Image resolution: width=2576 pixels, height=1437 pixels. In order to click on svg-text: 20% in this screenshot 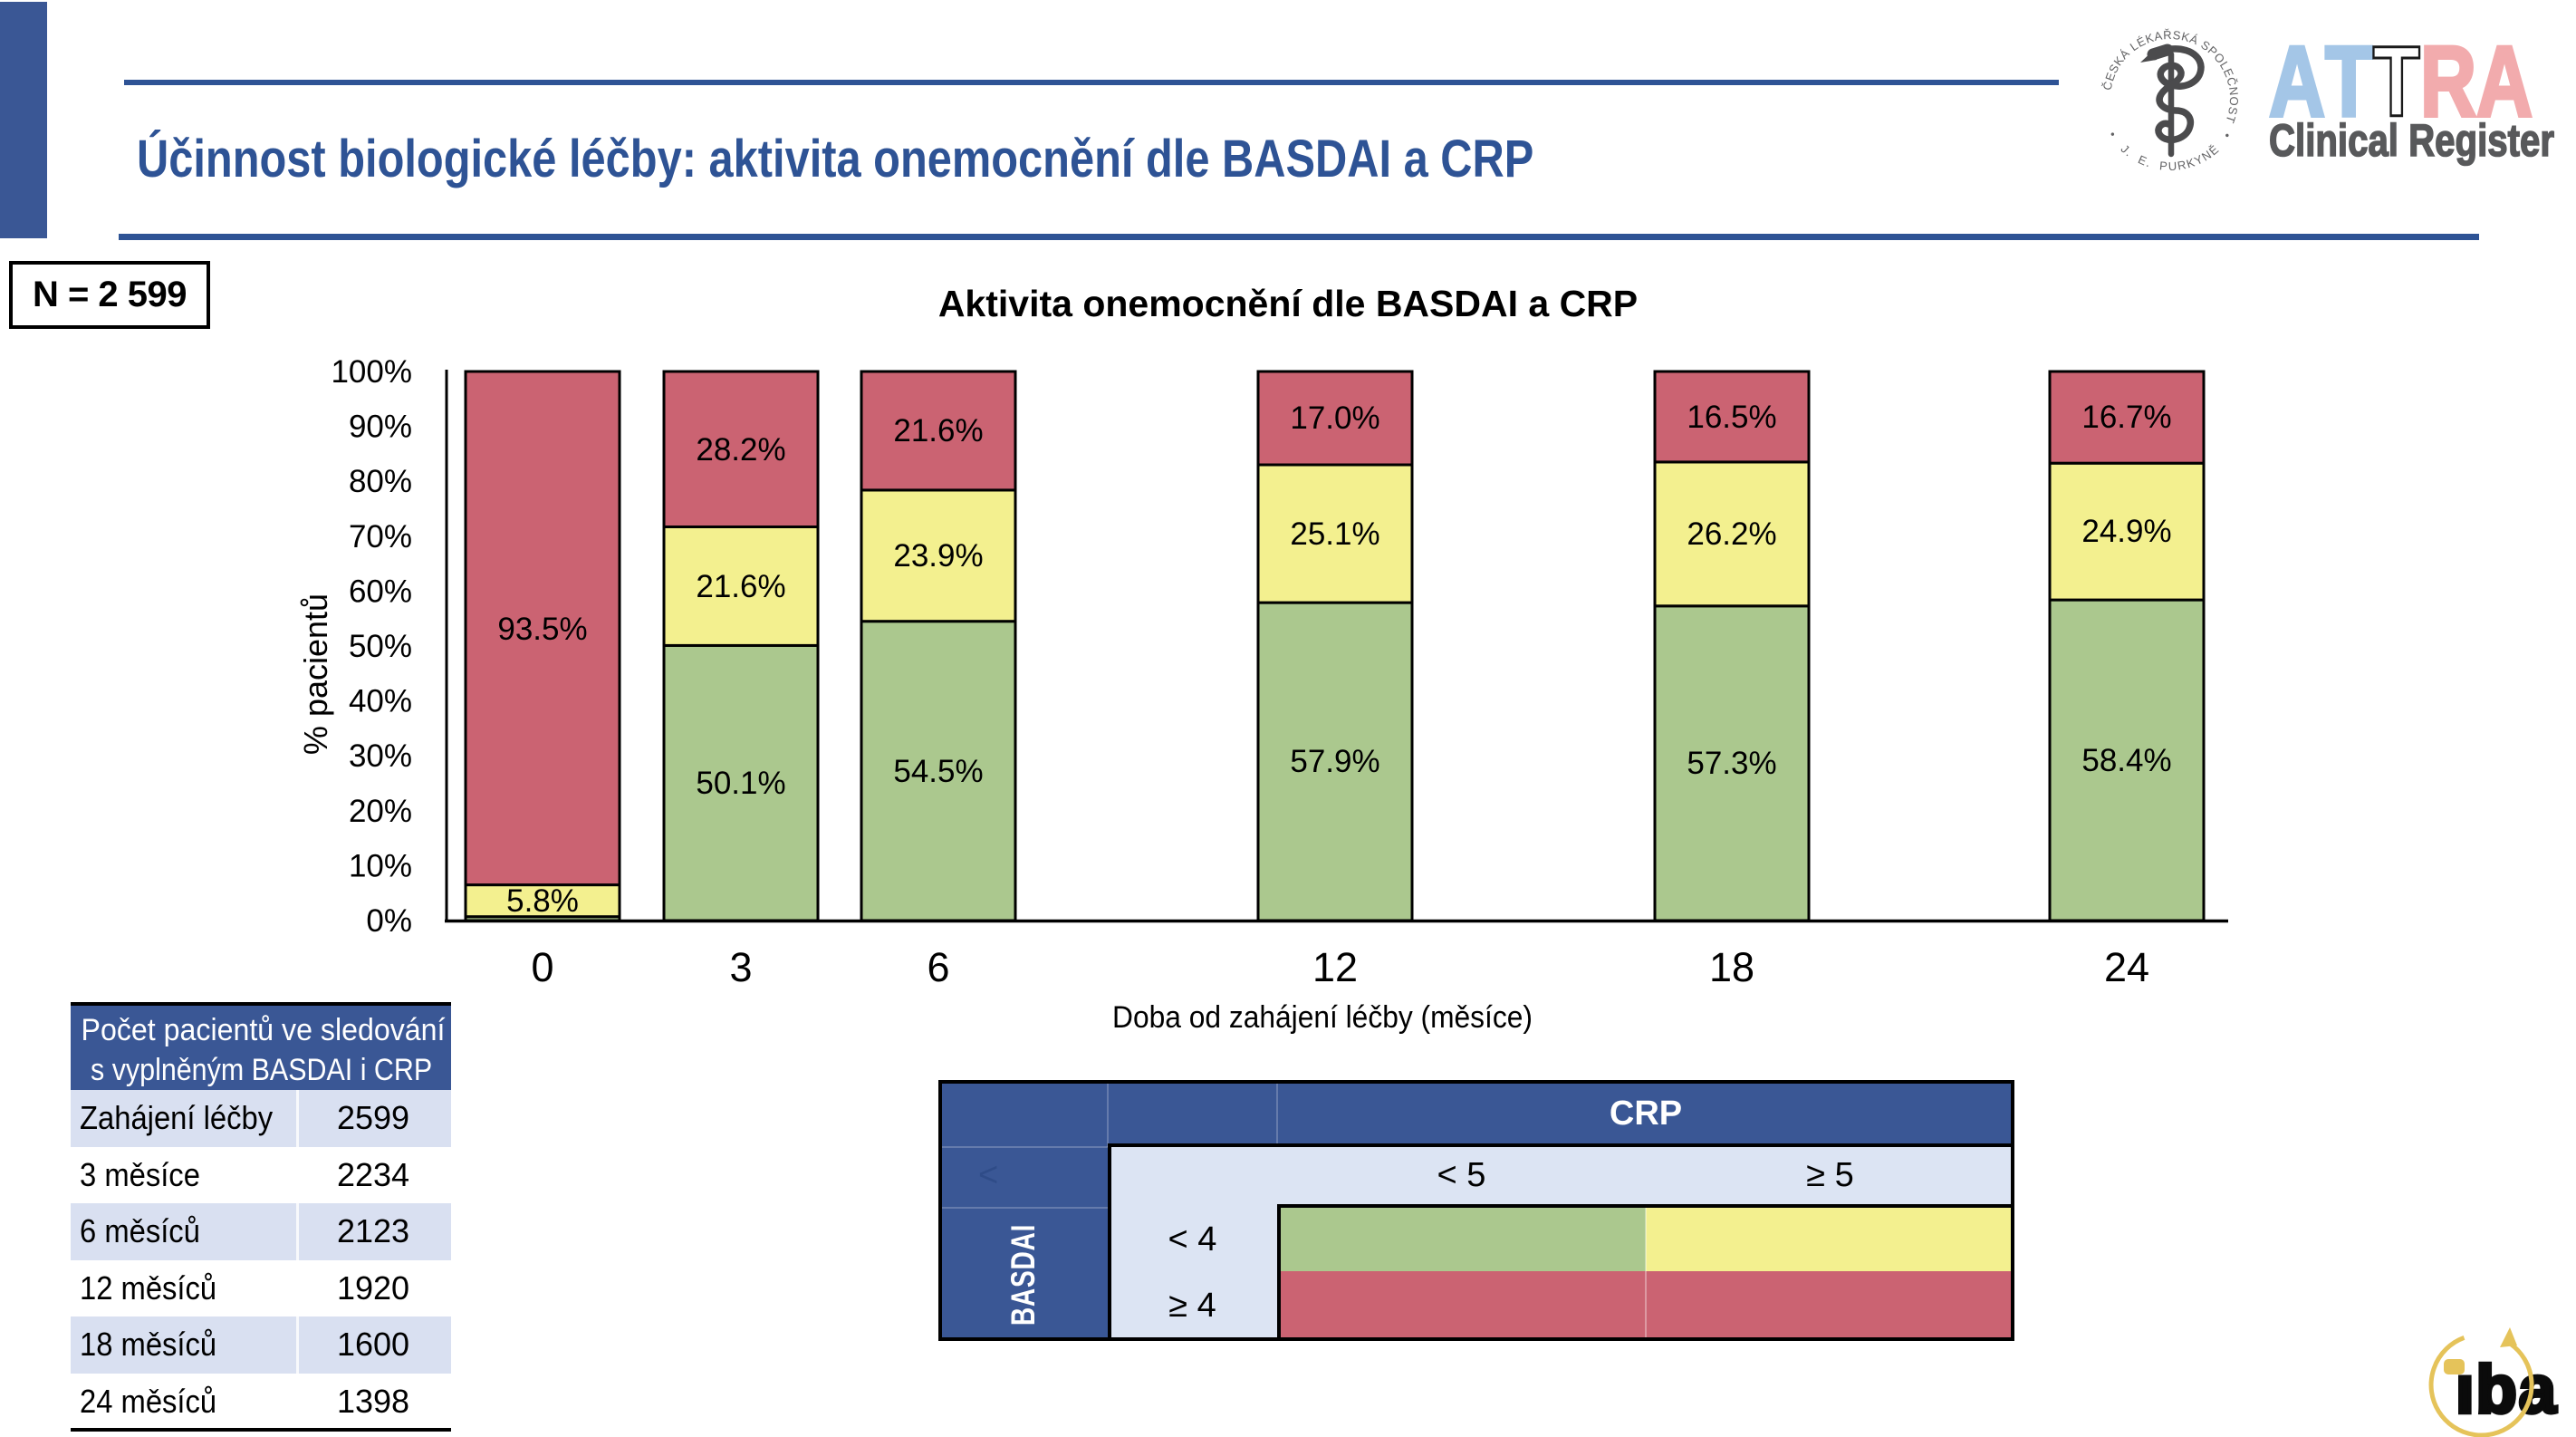, I will do `click(380, 811)`.